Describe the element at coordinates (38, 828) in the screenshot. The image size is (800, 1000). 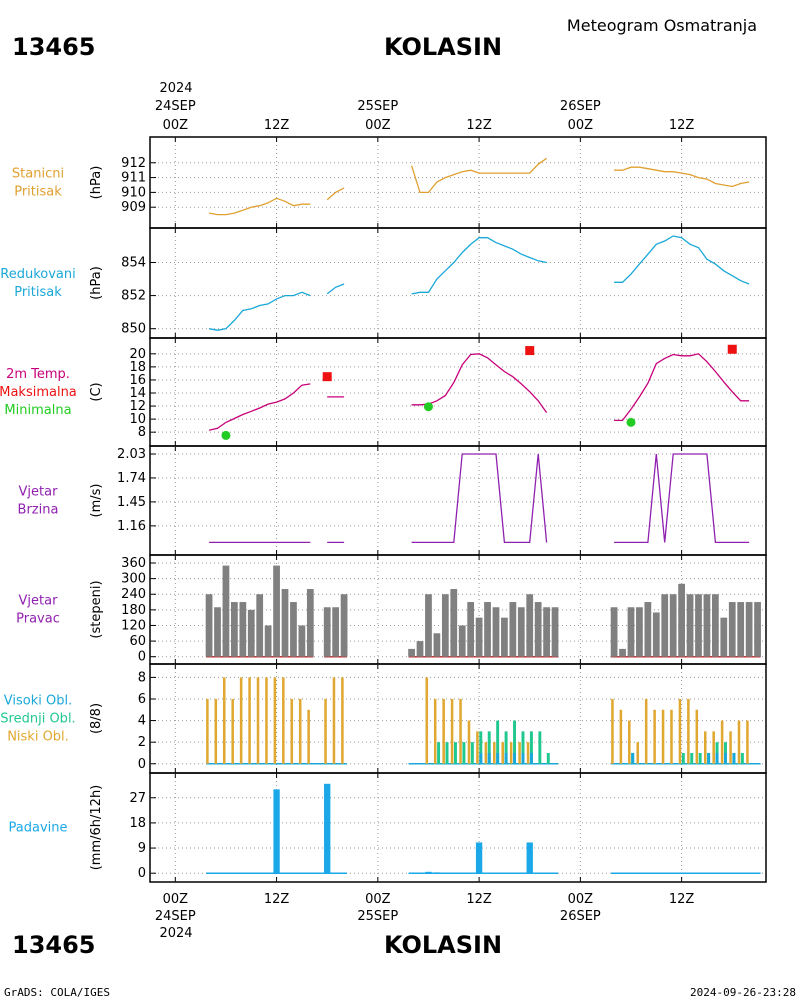
I see `panel-label: Padavine` at that location.